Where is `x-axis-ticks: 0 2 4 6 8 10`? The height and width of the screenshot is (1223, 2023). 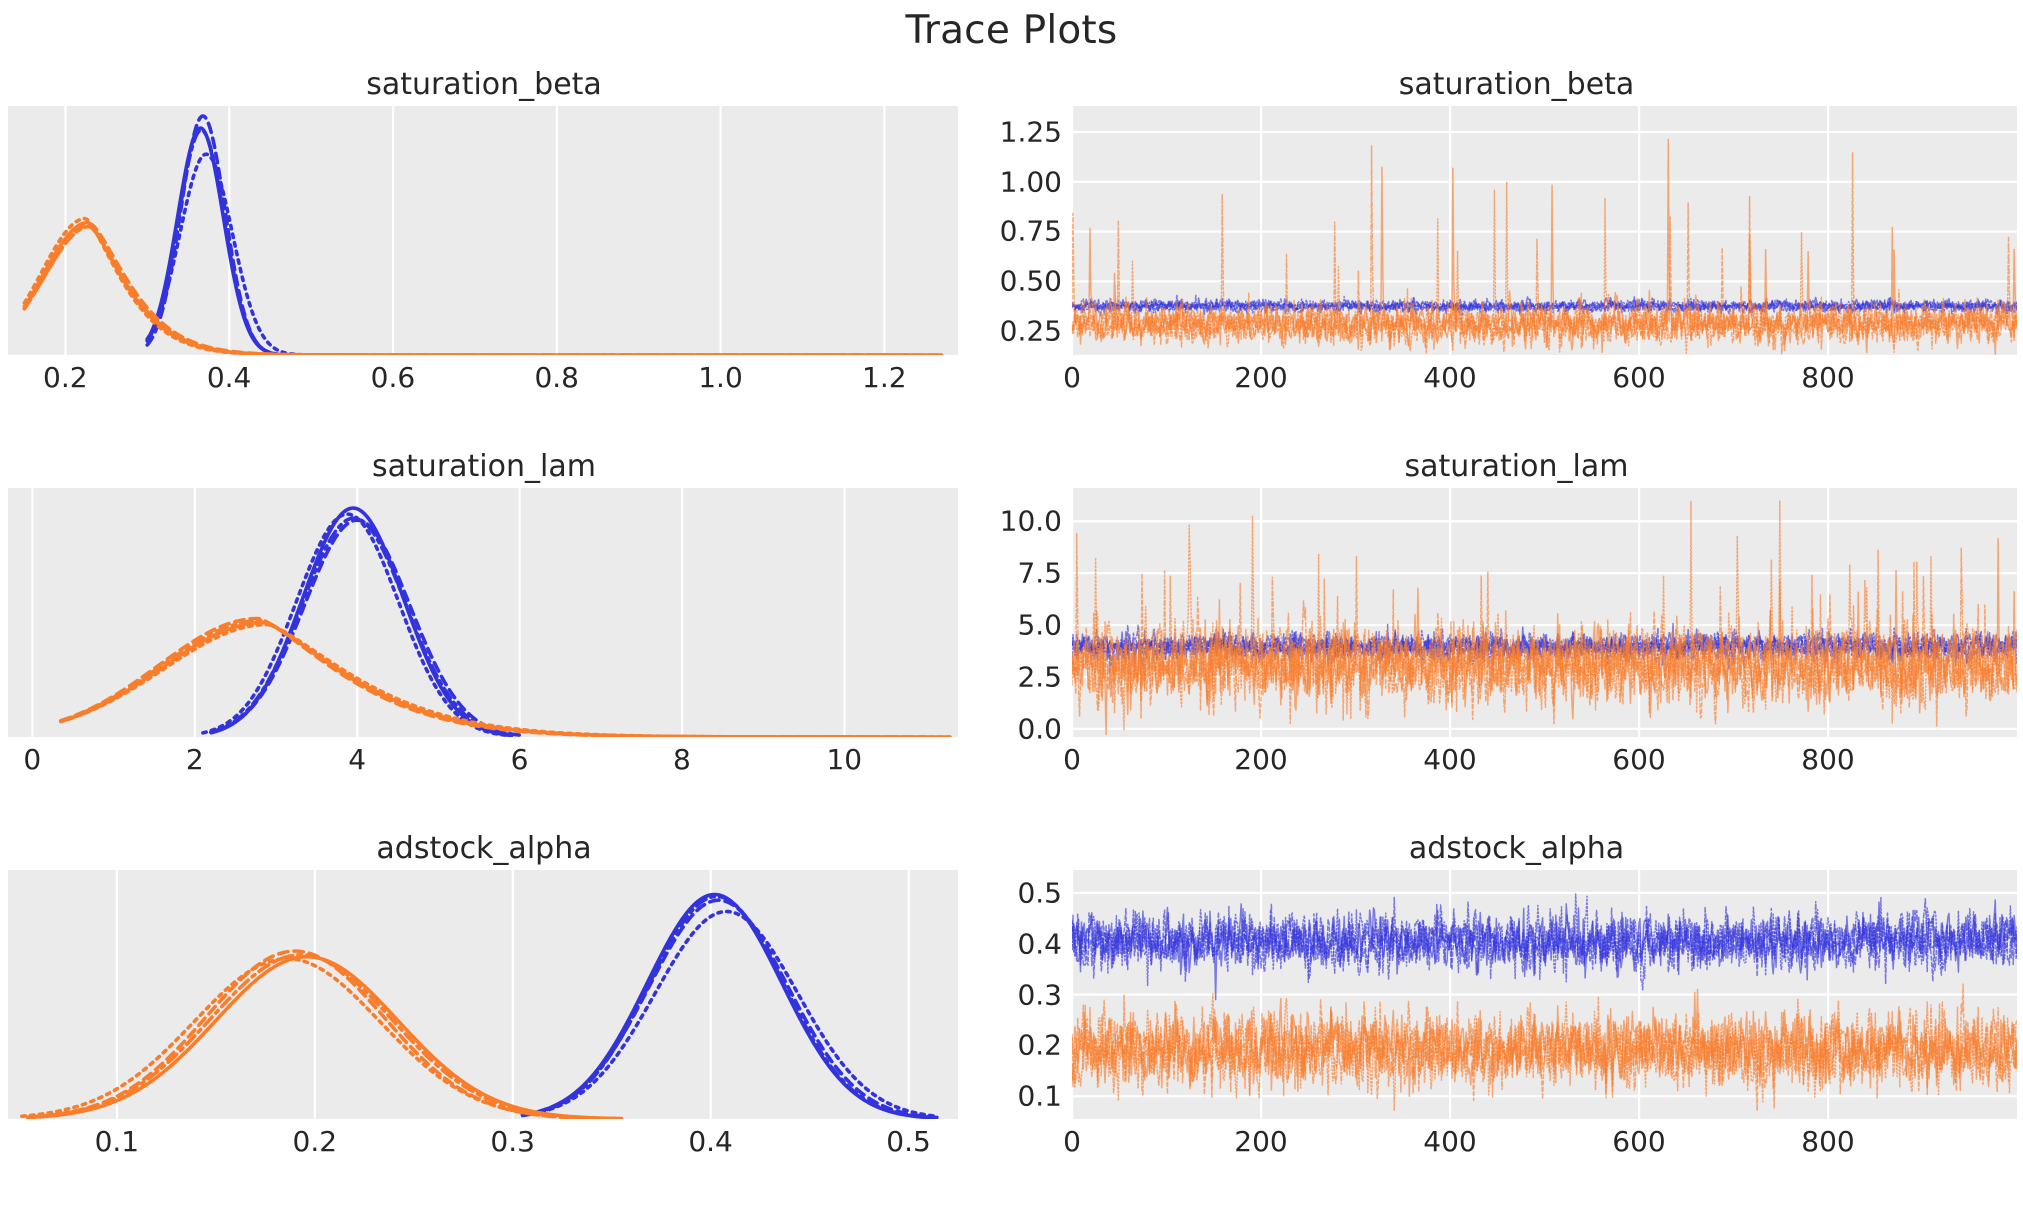 x-axis-ticks: 0 2 4 6 8 10 is located at coordinates (484, 759).